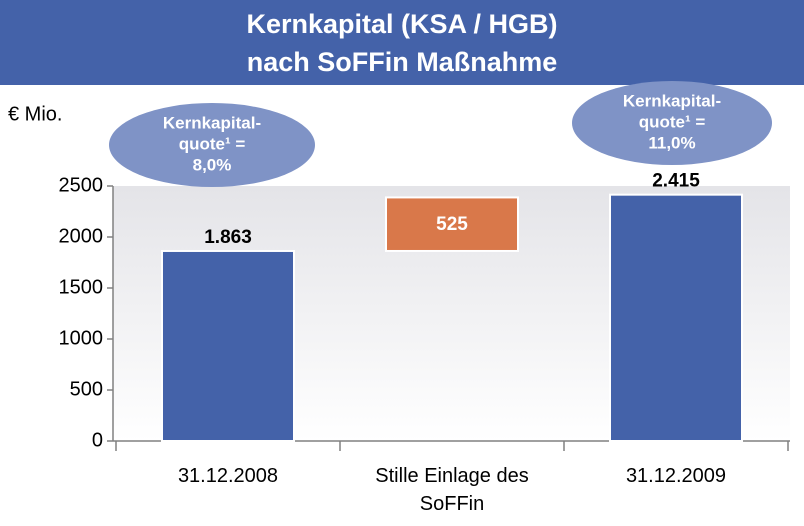  What do you see at coordinates (212, 164) in the screenshot?
I see `annotation-text: 8,0%` at bounding box center [212, 164].